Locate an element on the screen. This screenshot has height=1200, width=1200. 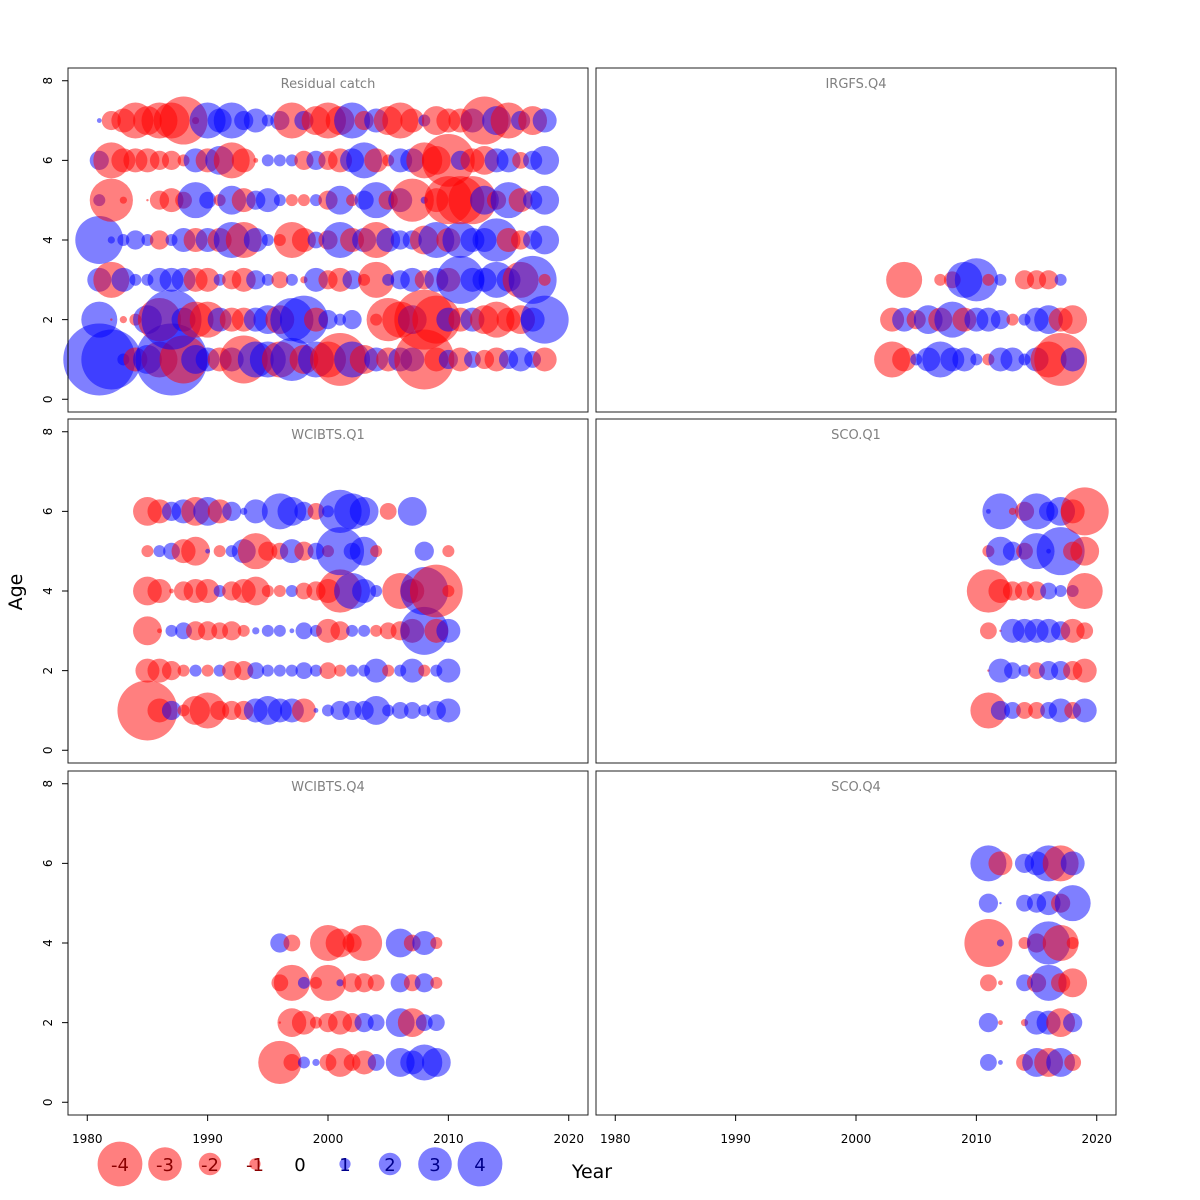
y-axis-wcibts-q4: 0 2 4 6 8 is located at coordinates (55, 943).